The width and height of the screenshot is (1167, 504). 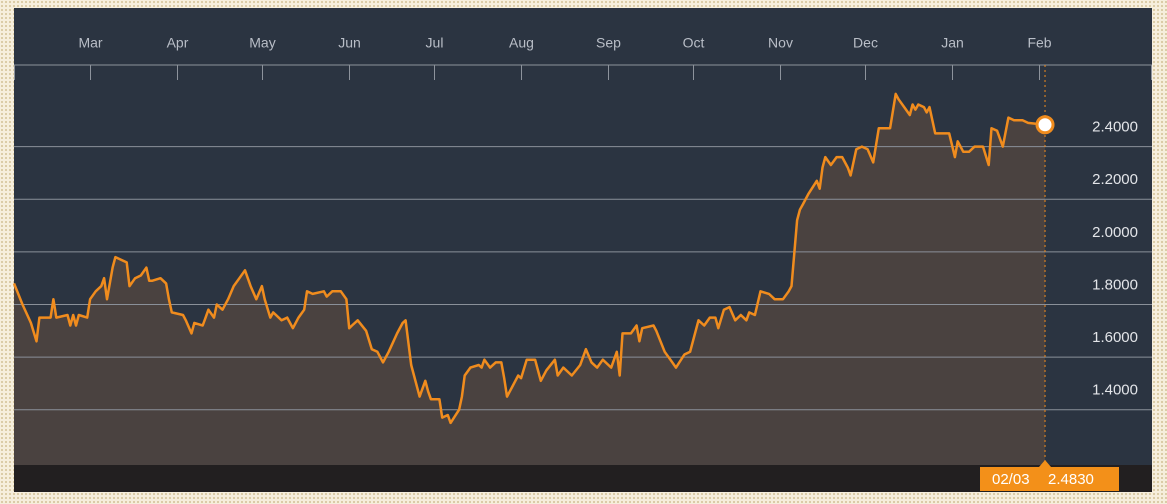 What do you see at coordinates (1115, 179) in the screenshot?
I see `y-tick-label: 2.2000` at bounding box center [1115, 179].